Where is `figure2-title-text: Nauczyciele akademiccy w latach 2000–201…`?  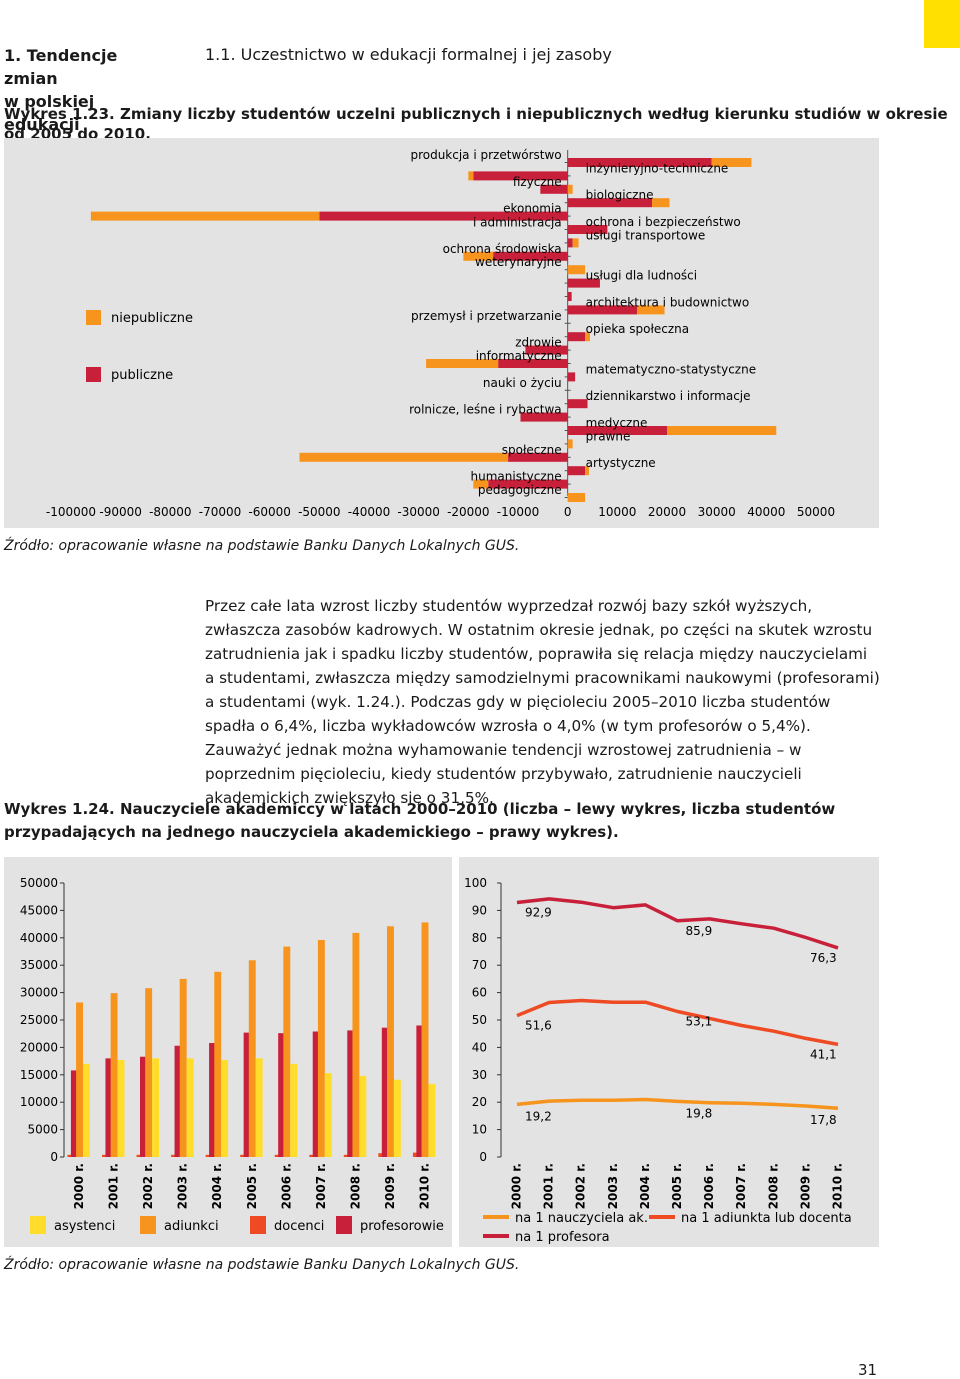 figure2-title-text: Nauczyciele akademiccy w latach 2000–201… is located at coordinates (420, 820).